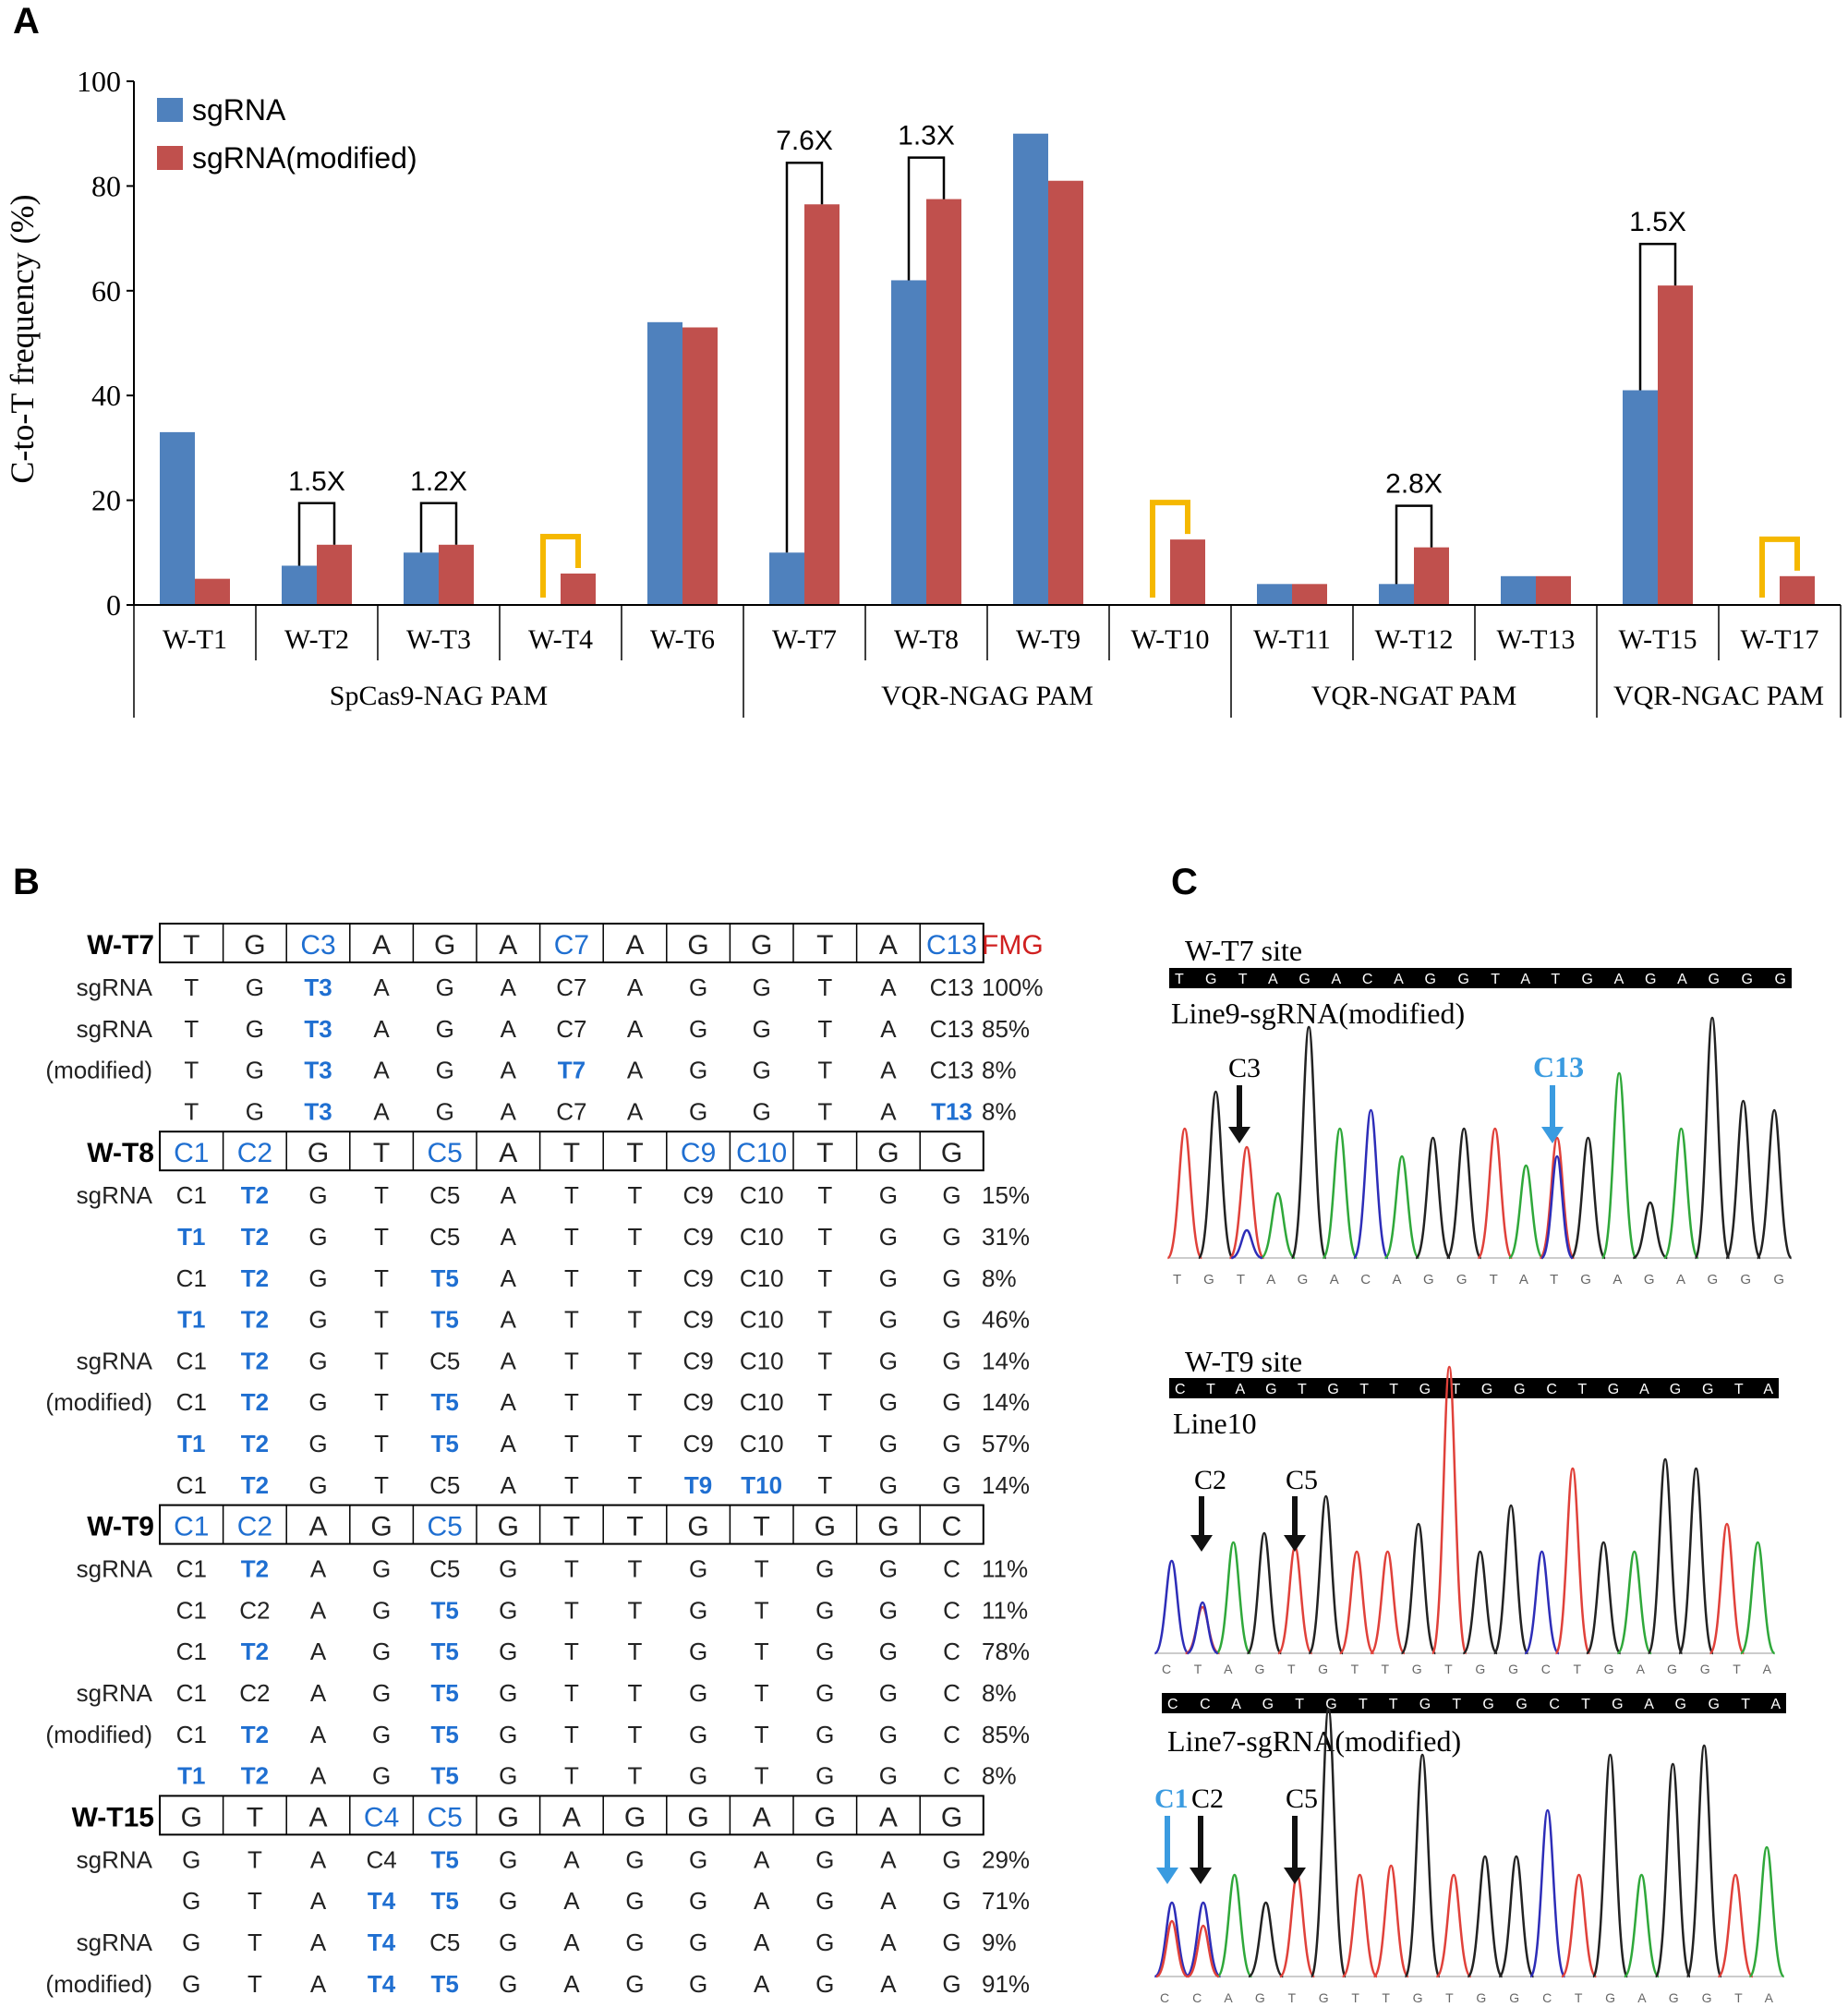 The image size is (1848, 2007). I want to click on chromatogram-trace, so click(1465, 1510).